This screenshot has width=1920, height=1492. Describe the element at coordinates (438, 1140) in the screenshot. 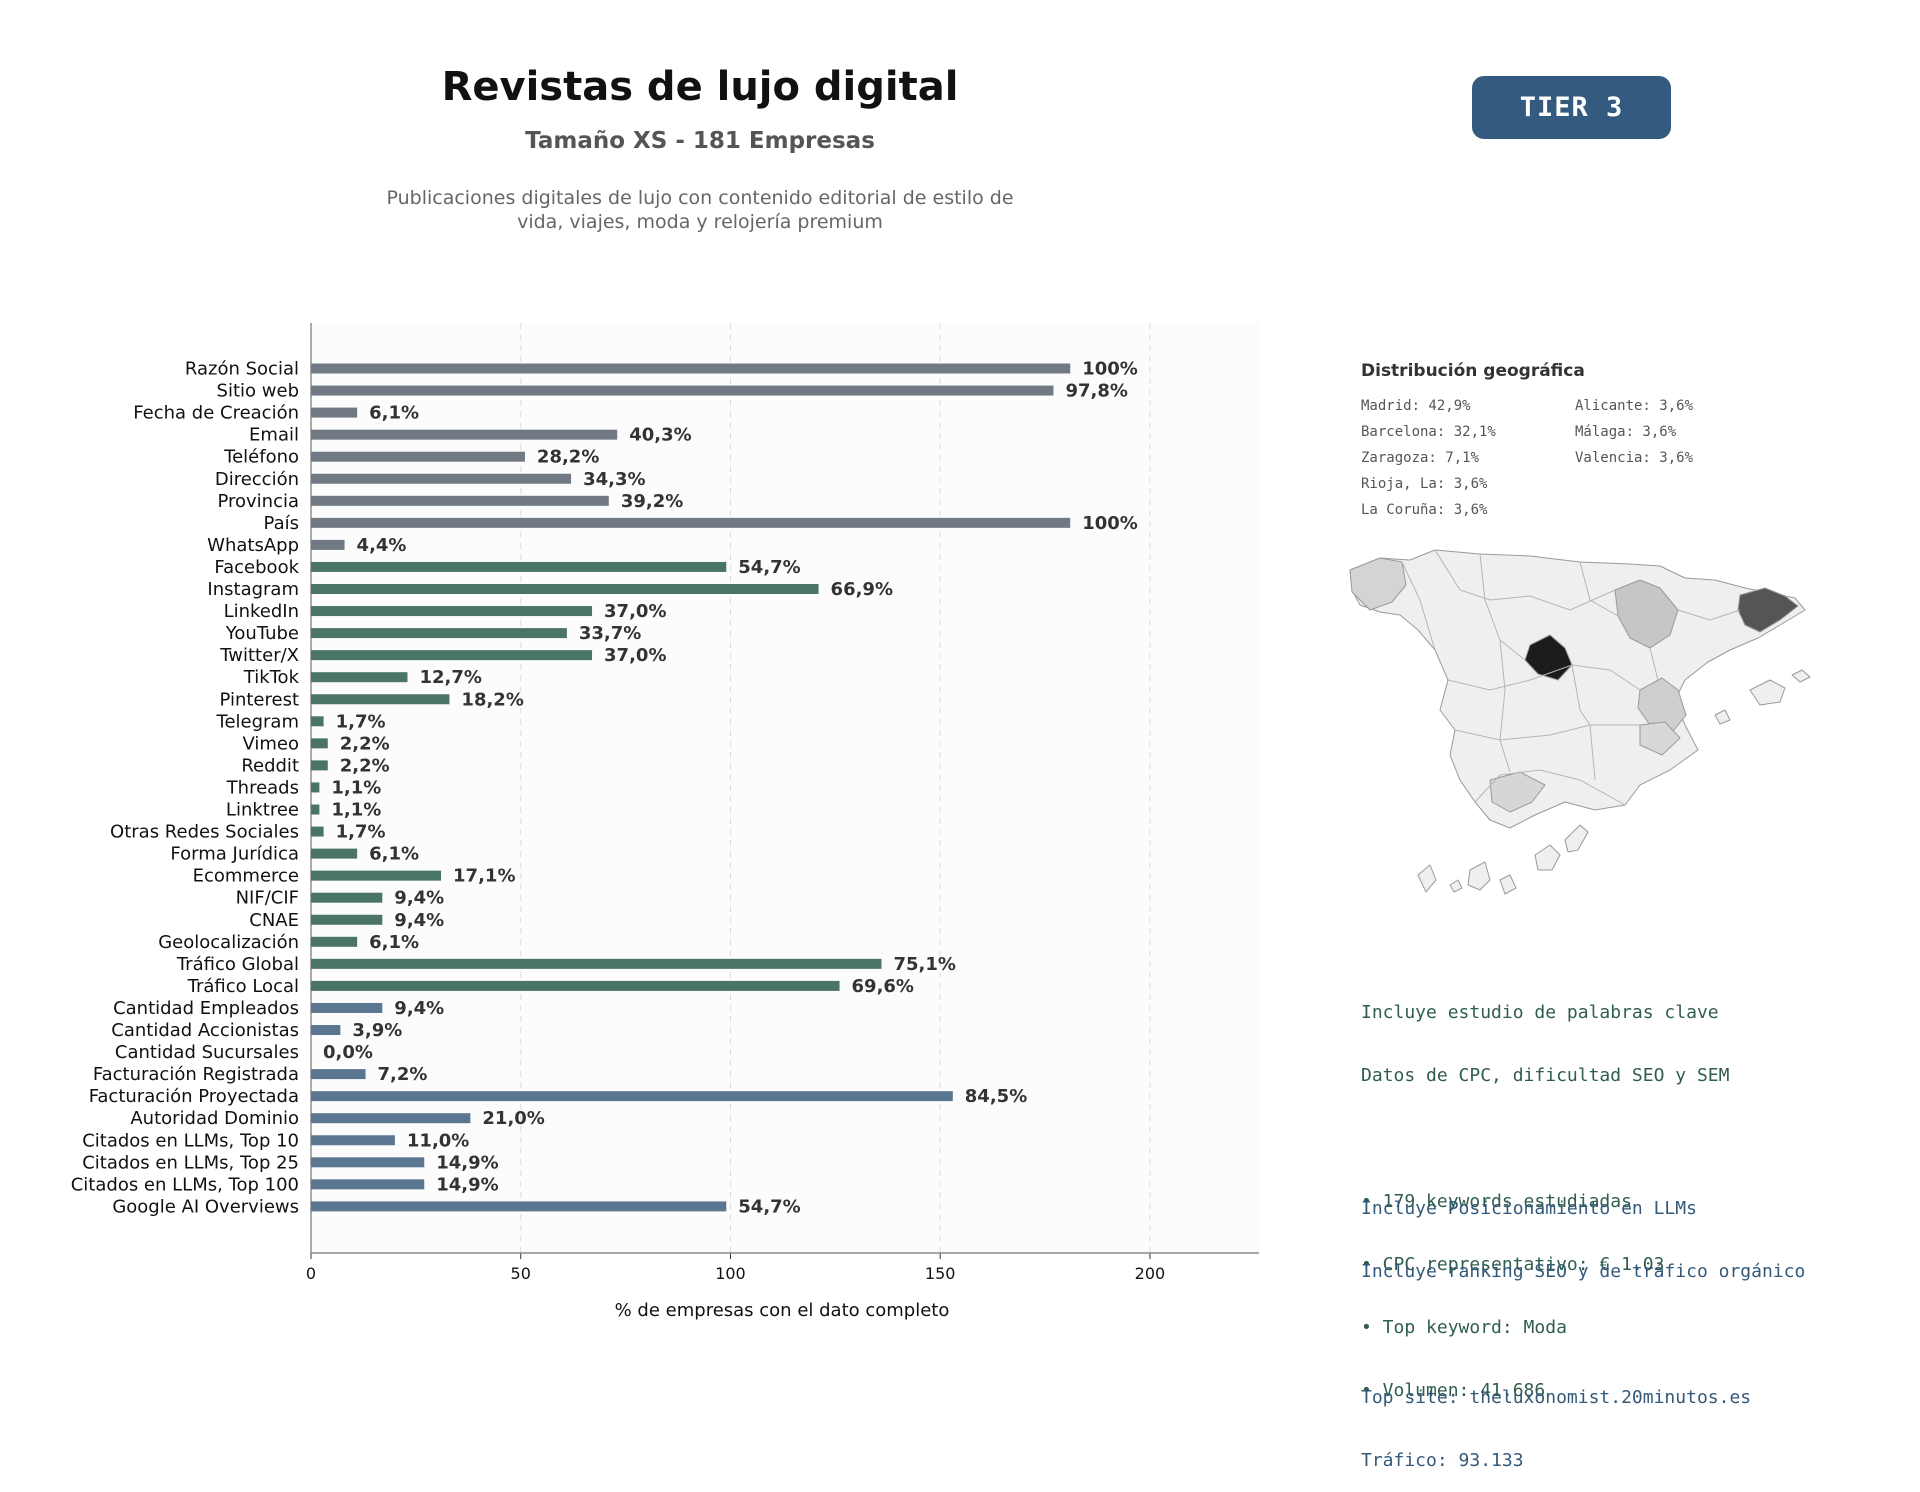

I see `value-label: 11,0%` at that location.